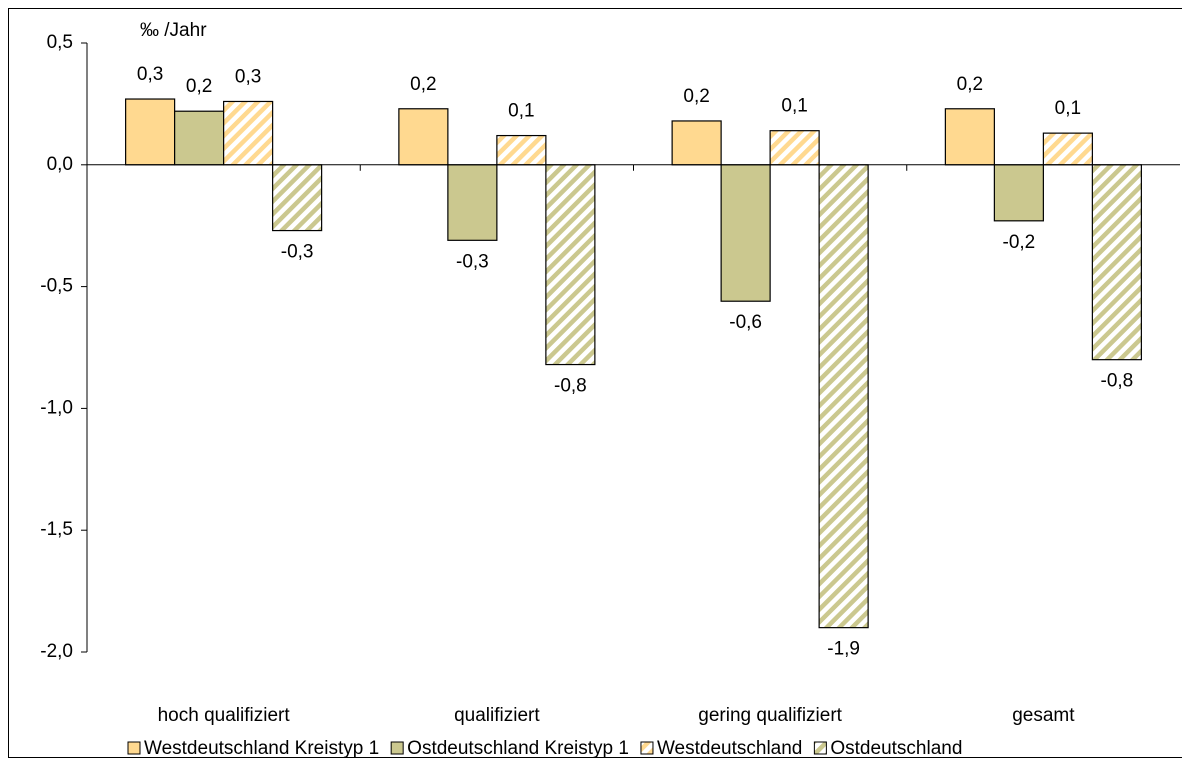 Image resolution: width=1182 pixels, height=769 pixels. Describe the element at coordinates (770, 715) in the screenshot. I see `x-tick-label: gering qualifiziert` at that location.